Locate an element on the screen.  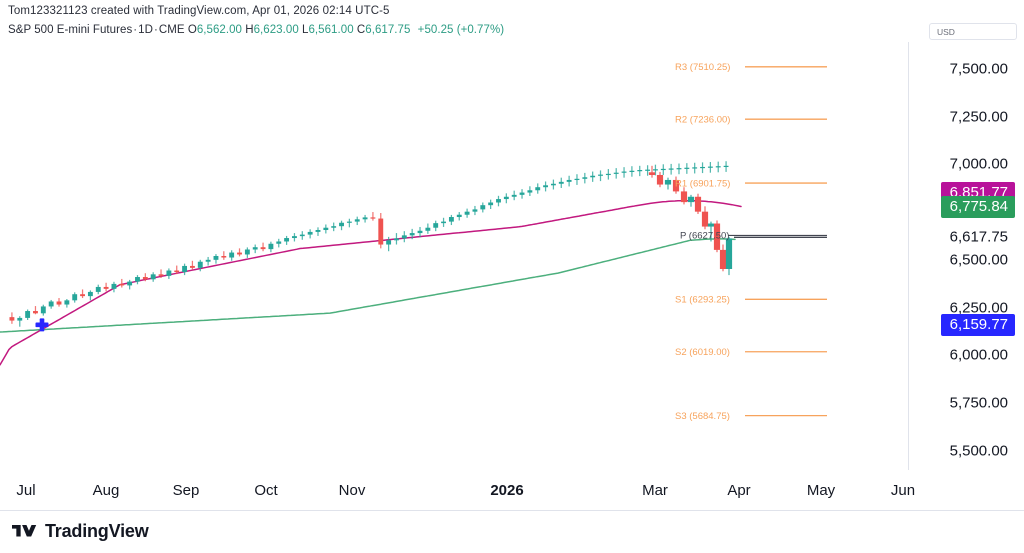
legend-close: C6,617.75 is located at coordinates (384, 30).